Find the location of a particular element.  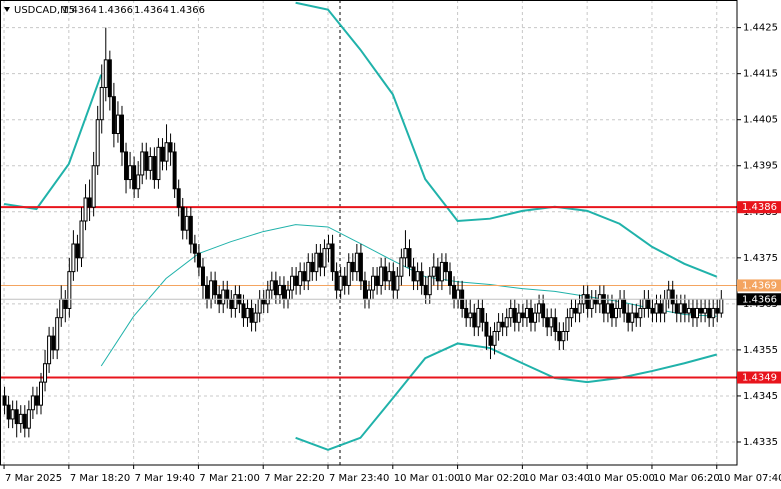

y-tick-label: 1.4345 is located at coordinates (760, 396).